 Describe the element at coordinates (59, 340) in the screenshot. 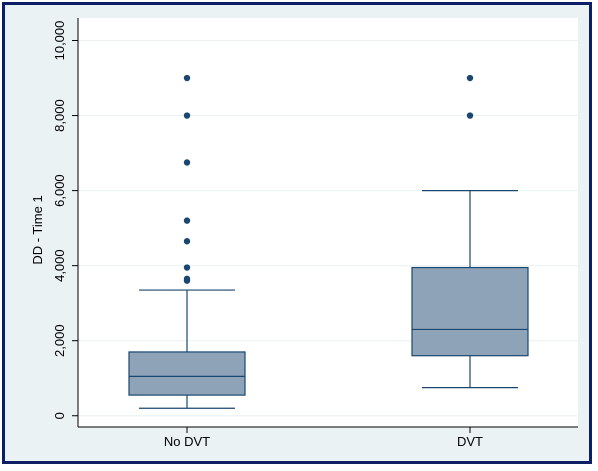

I see `y-tick-label: 2,000` at that location.